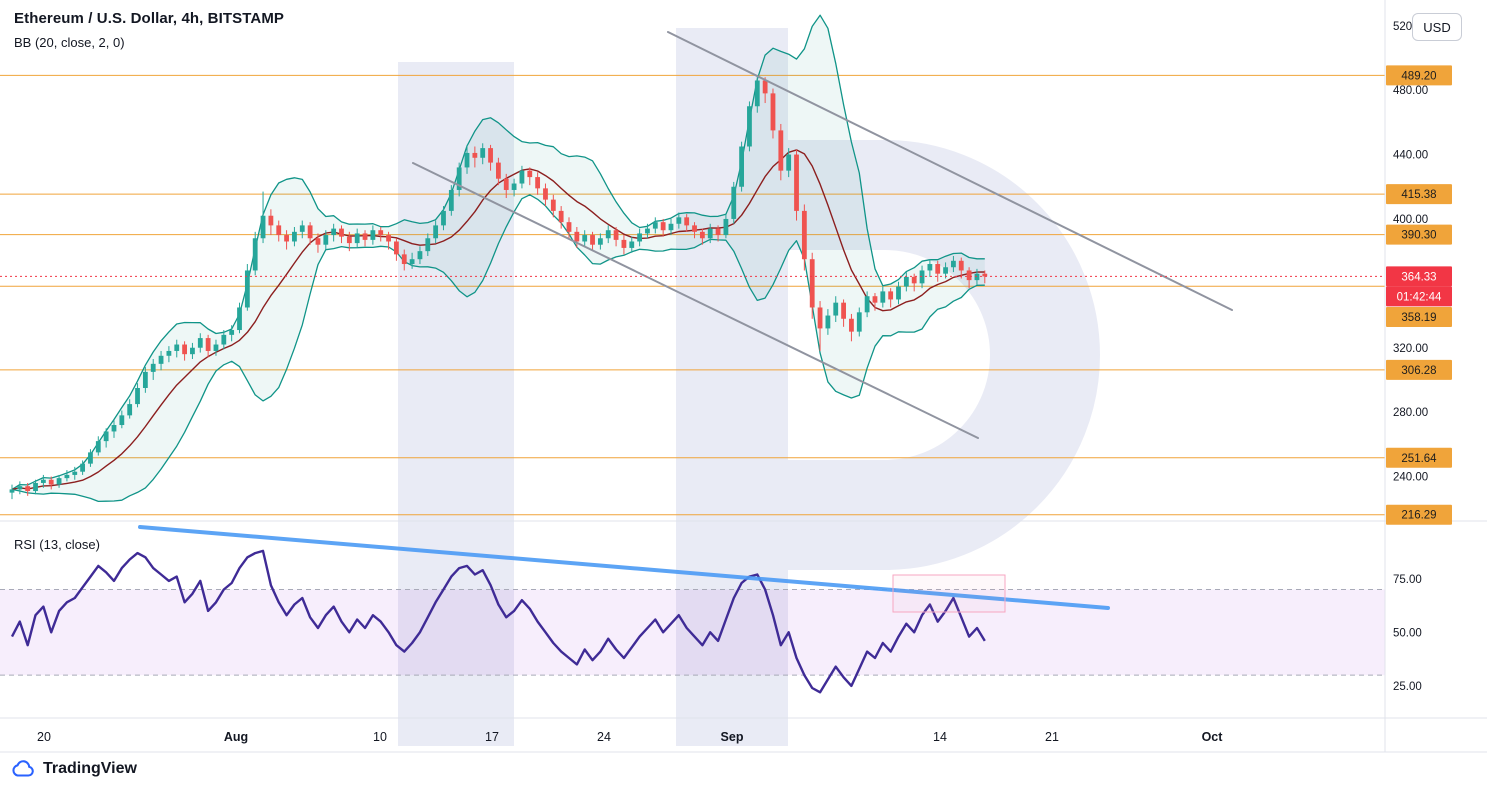 This screenshot has width=1487, height=802. I want to click on time-tick-label: 10, so click(380, 737).